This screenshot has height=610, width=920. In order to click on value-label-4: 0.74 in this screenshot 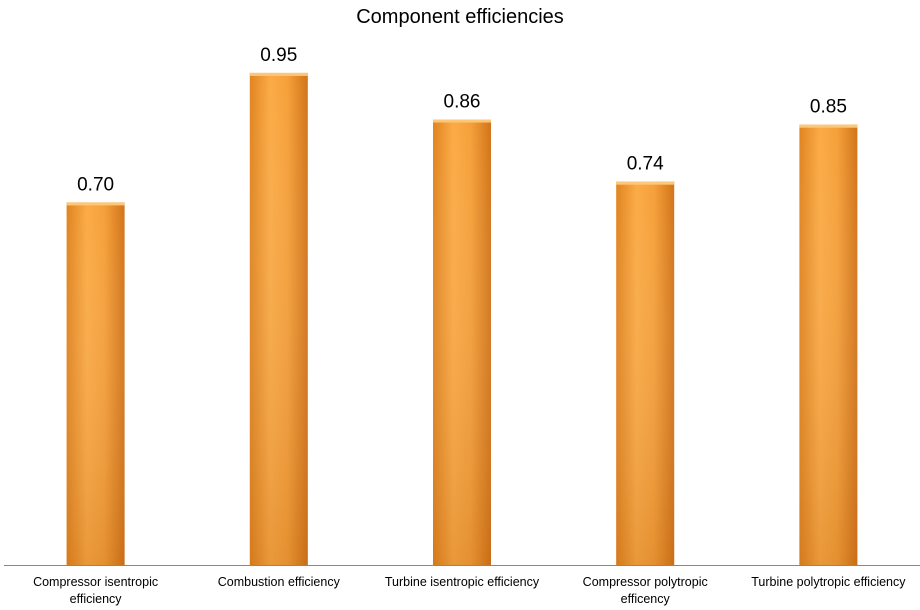, I will do `click(645, 164)`.